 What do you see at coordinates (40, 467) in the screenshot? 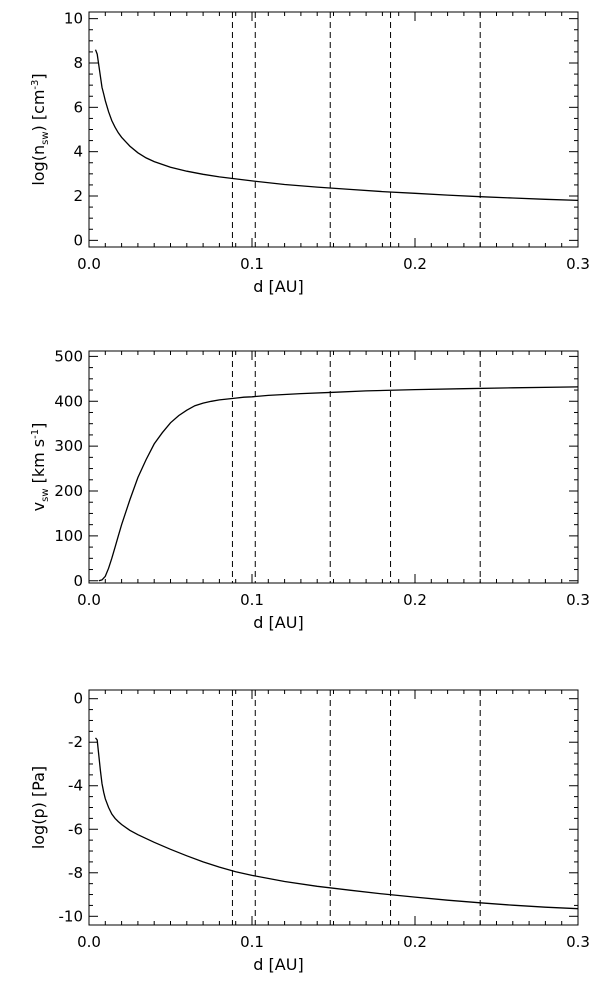
I see `y-axis-label: vsw [km s-1]` at bounding box center [40, 467].